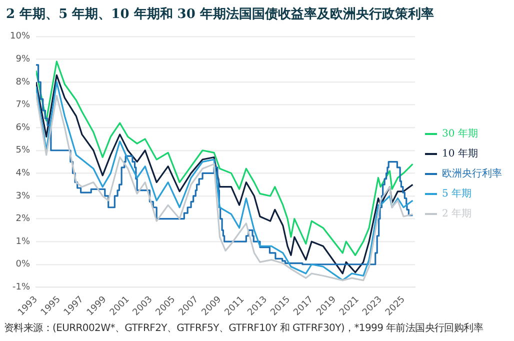  I want to click on legend-label: 5 年期, so click(457, 194).